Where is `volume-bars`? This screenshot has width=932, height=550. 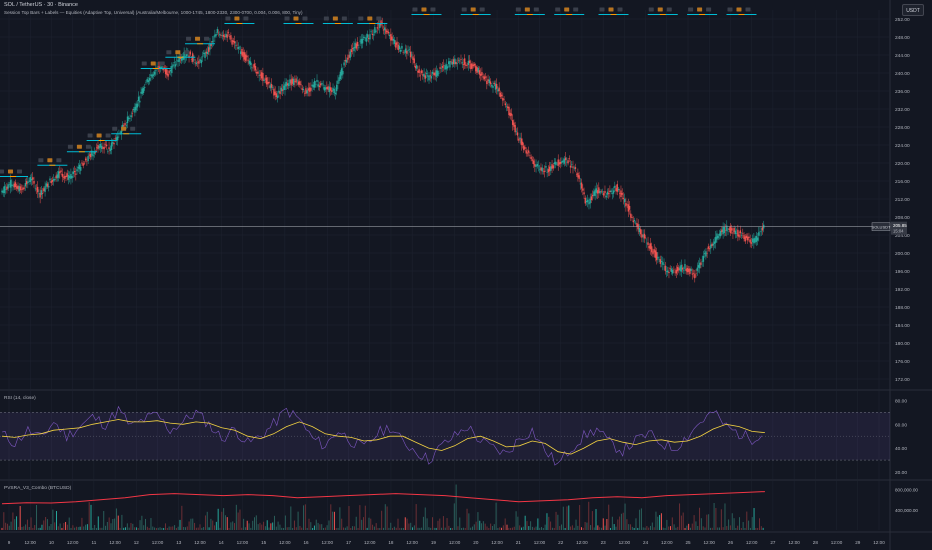 volume-bars is located at coordinates (382, 507).